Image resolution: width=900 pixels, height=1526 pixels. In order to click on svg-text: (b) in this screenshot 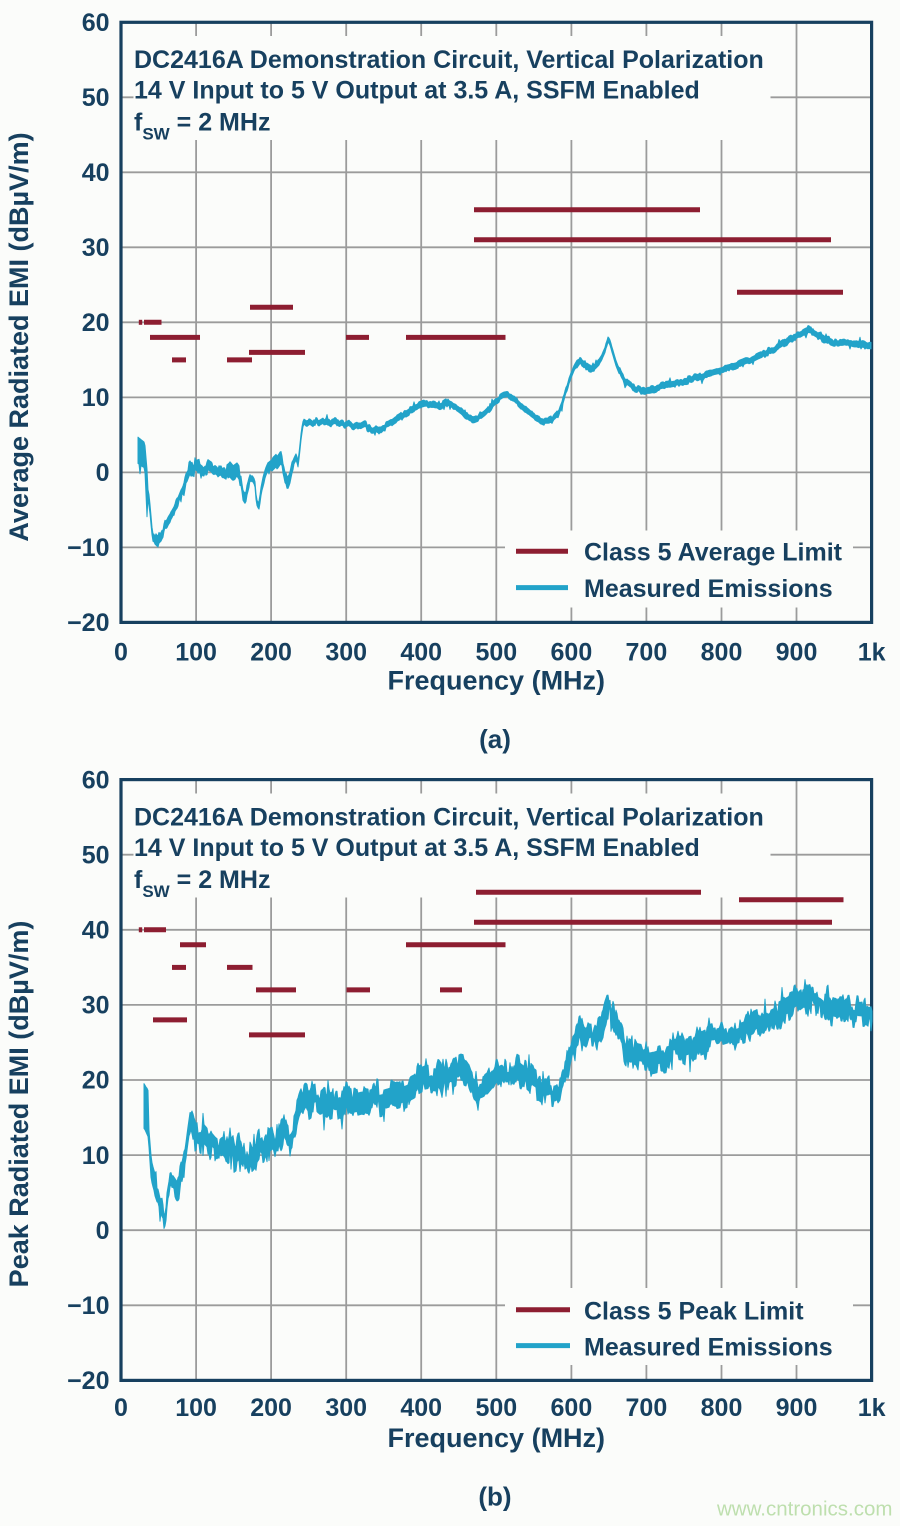, I will do `click(494, 1497)`.